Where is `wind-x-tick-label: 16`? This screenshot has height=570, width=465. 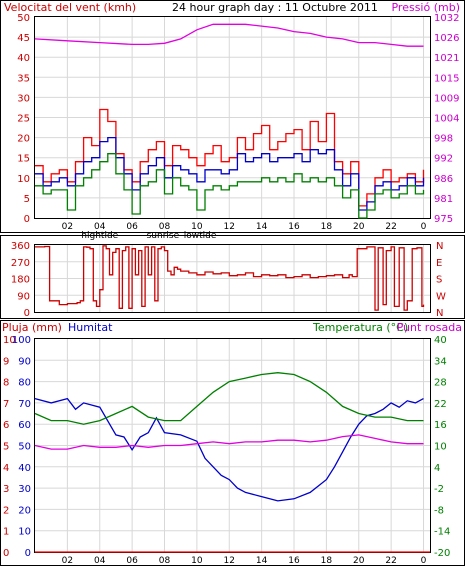 wind-x-tick-label: 16 is located at coordinates (294, 227).